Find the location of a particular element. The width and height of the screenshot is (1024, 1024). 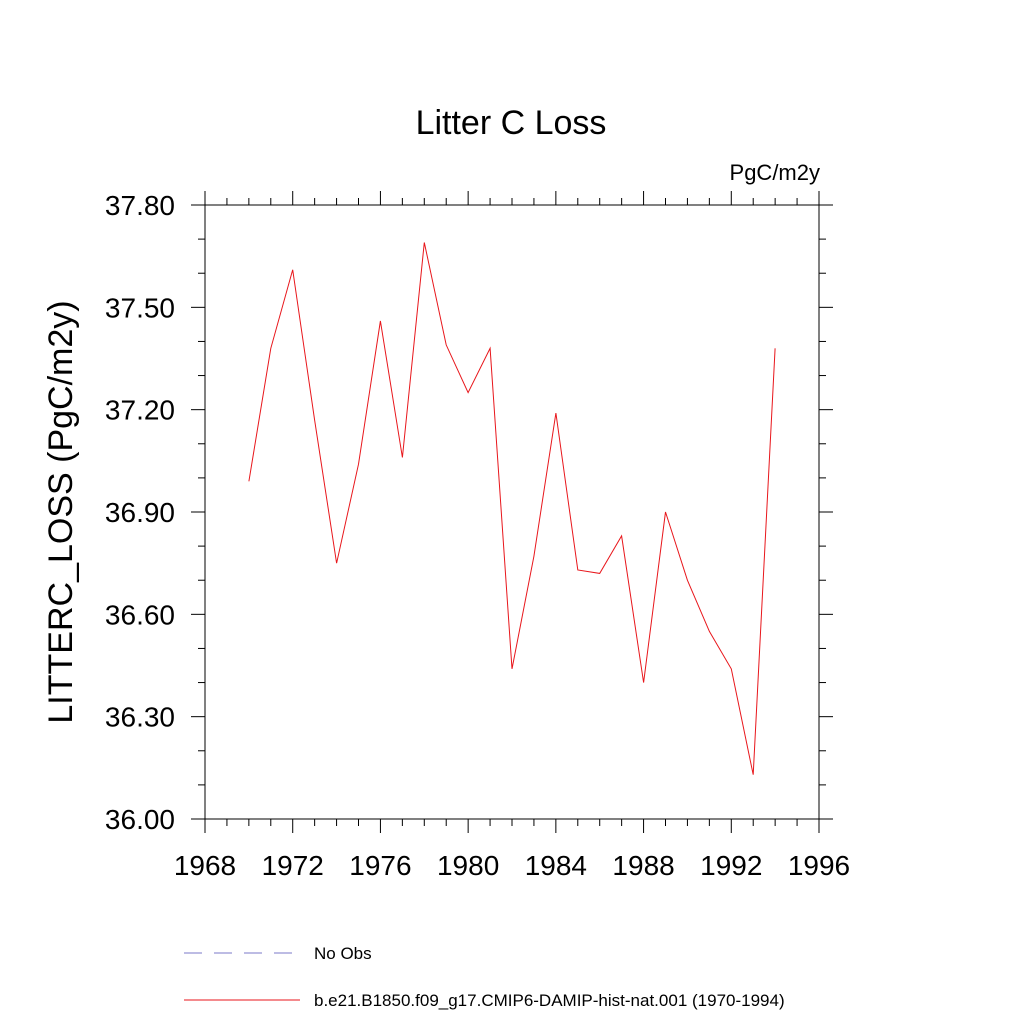

y-tick-label: 36.60 is located at coordinates (140, 614).